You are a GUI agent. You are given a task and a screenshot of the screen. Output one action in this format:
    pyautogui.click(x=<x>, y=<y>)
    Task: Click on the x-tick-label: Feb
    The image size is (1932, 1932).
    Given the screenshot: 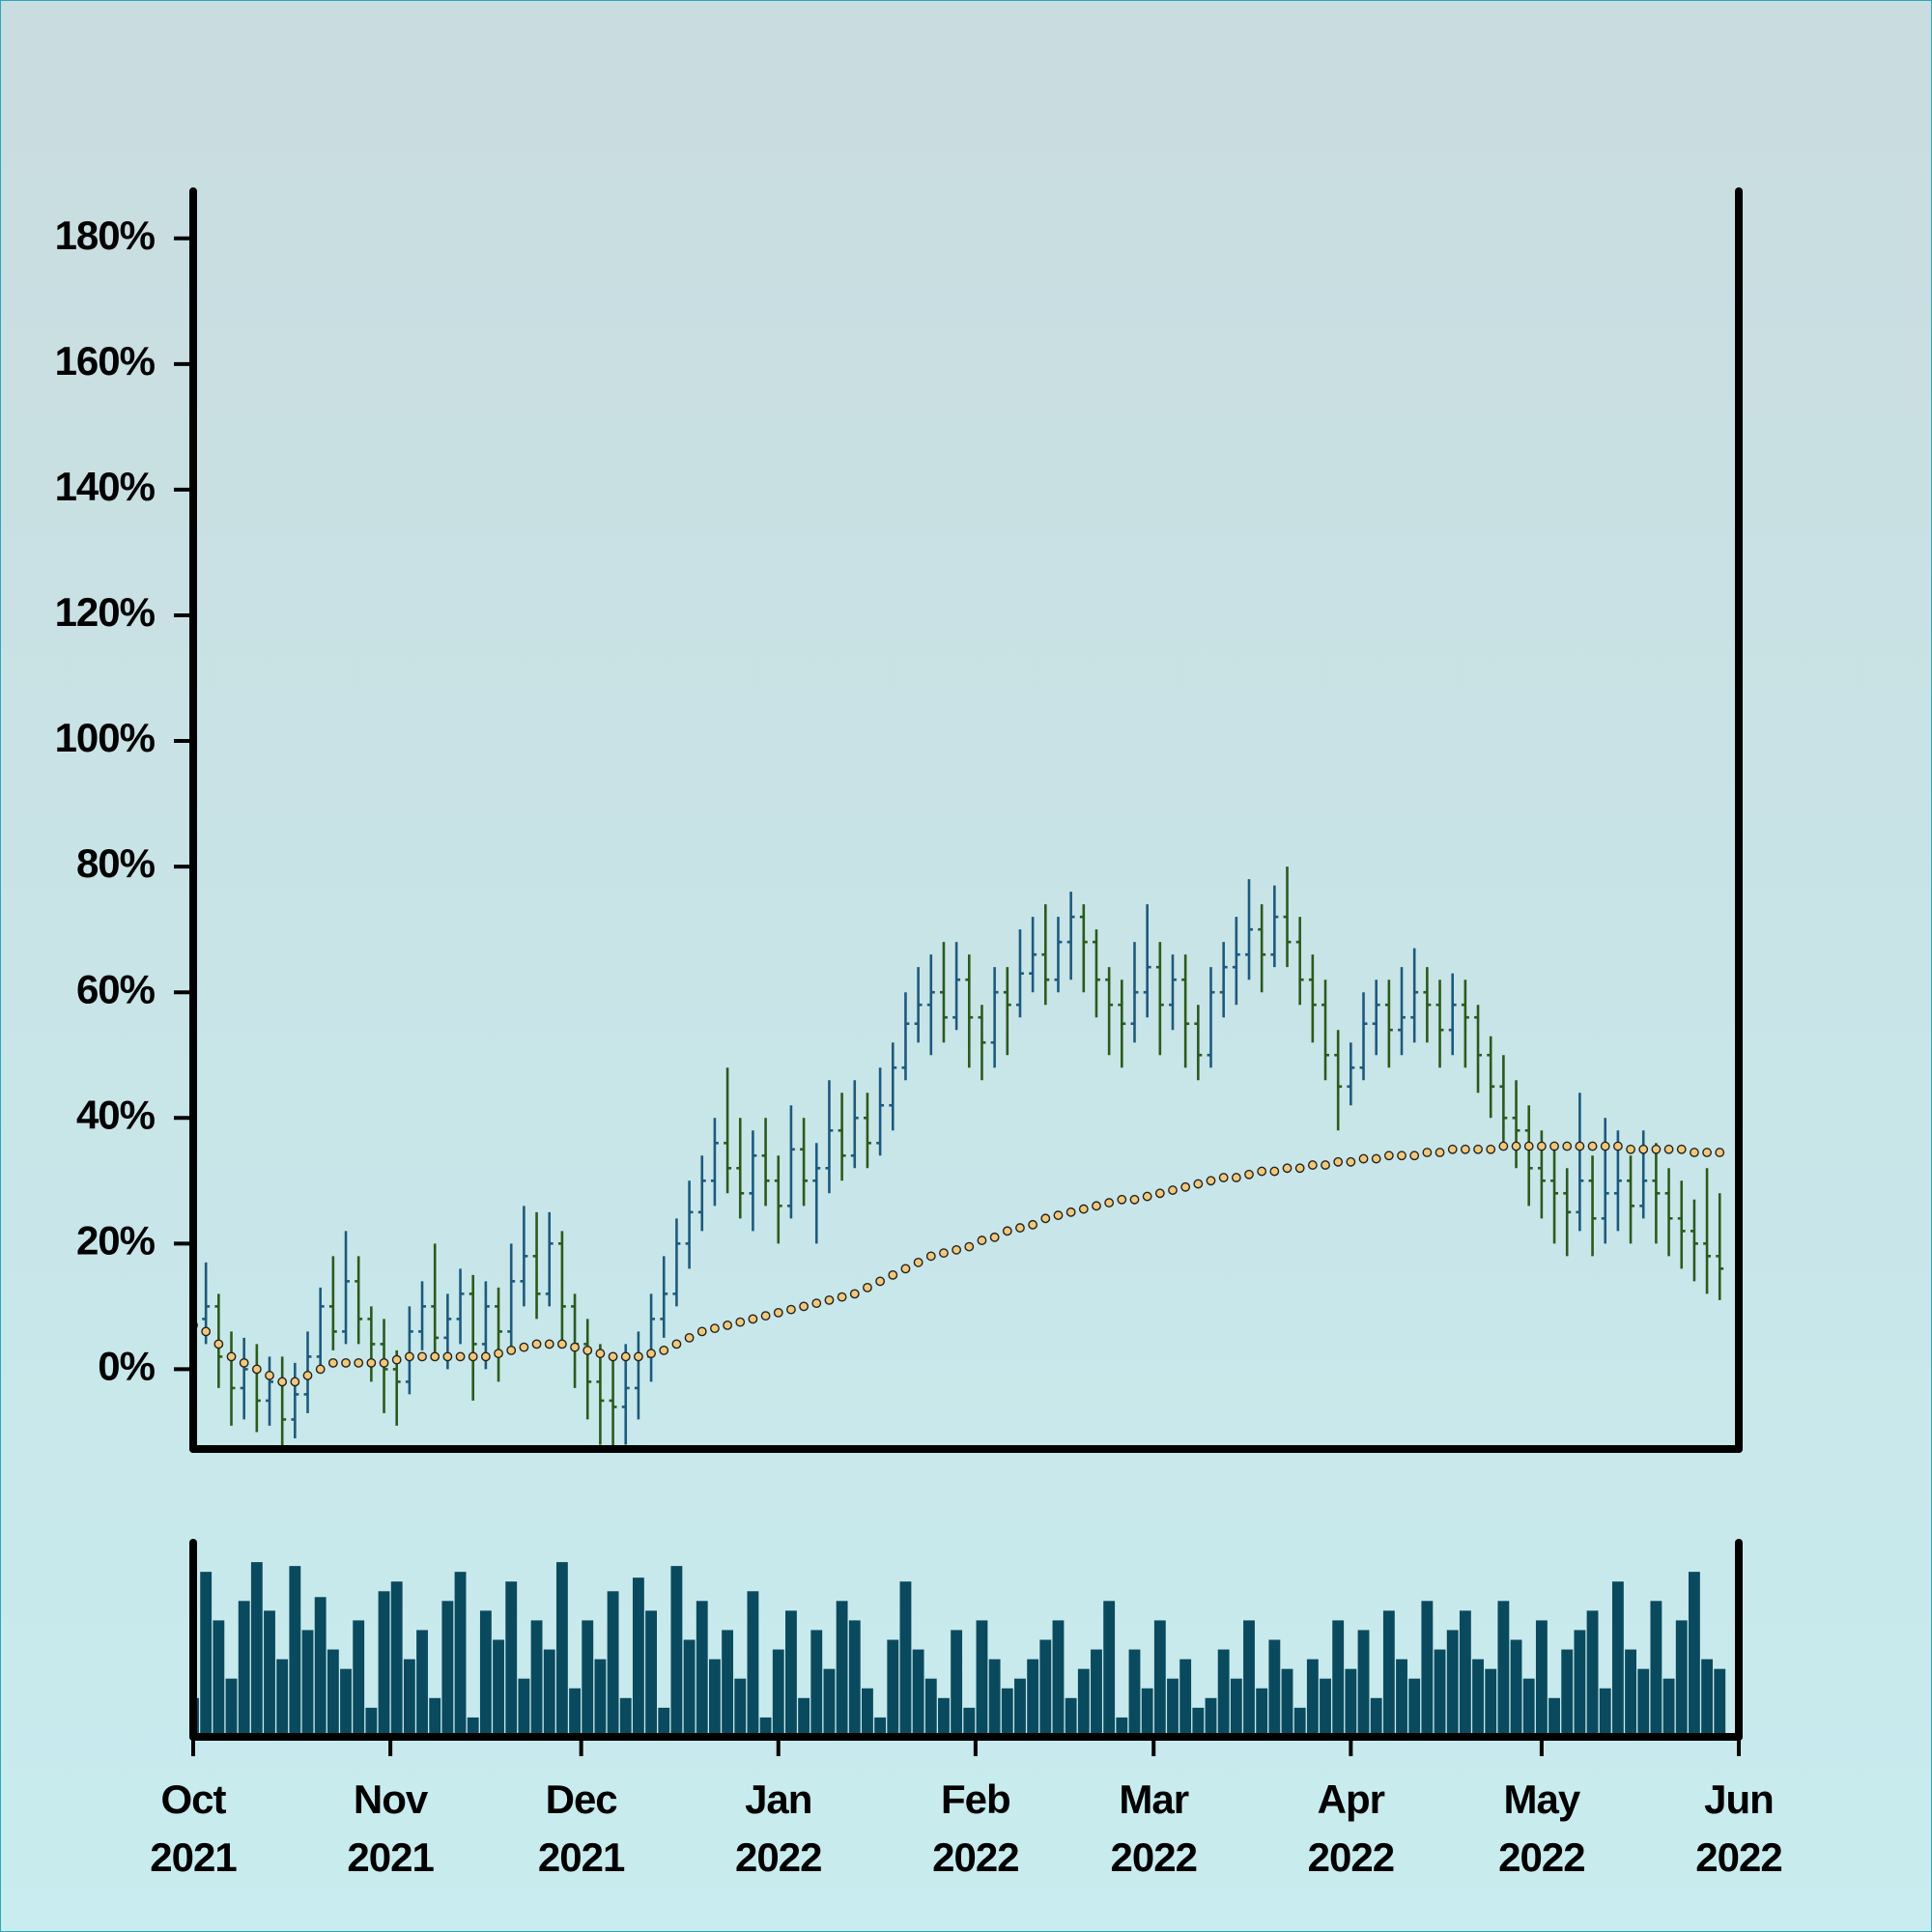 What is the action you would take?
    pyautogui.click(x=975, y=1799)
    